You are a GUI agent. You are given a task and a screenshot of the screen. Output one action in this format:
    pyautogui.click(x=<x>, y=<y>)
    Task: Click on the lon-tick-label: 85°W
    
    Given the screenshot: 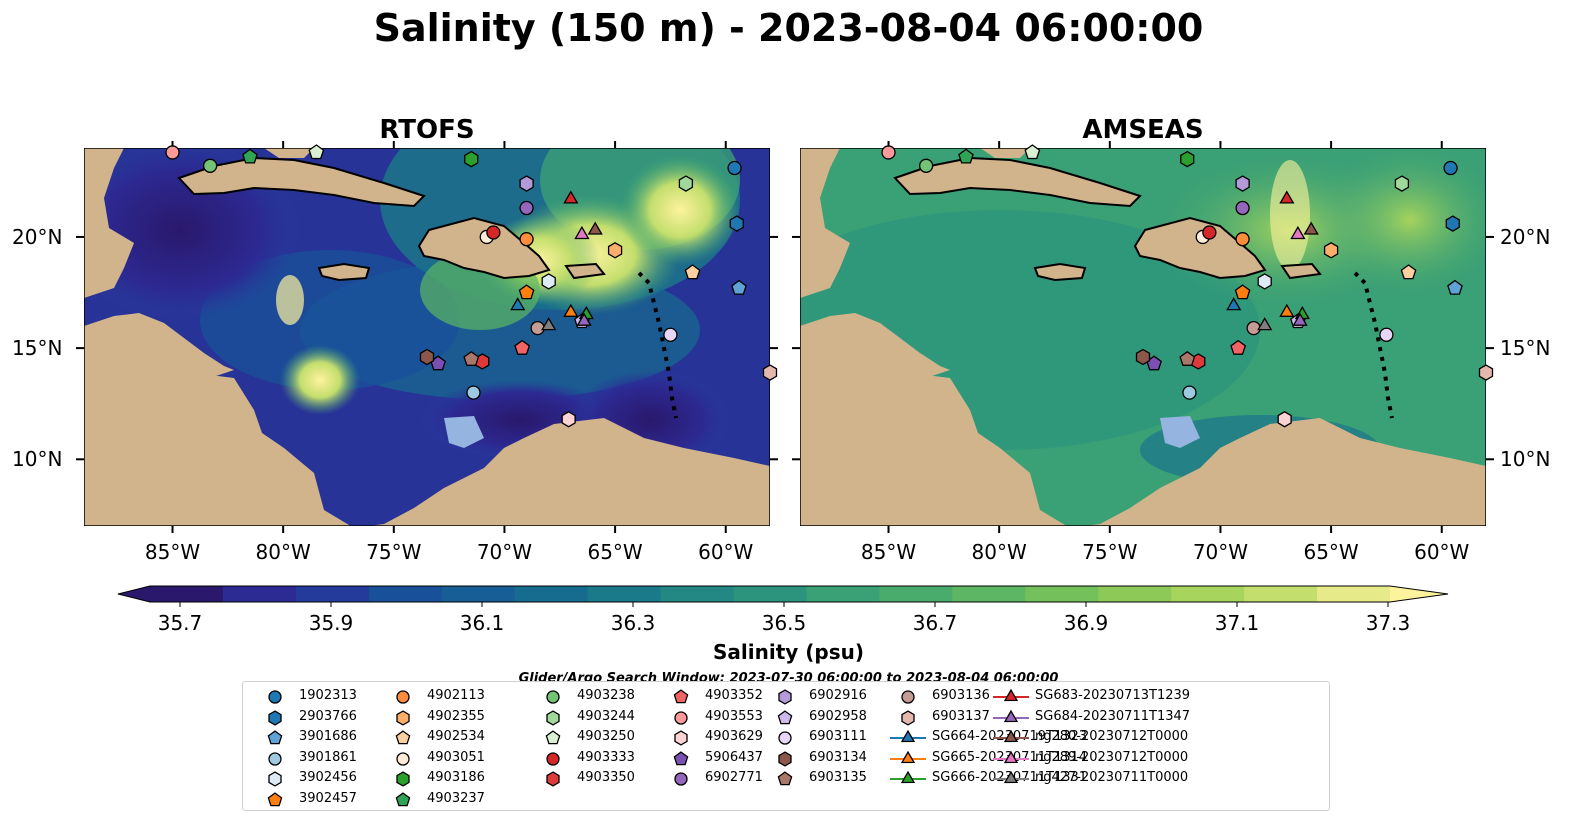 What is the action you would take?
    pyautogui.click(x=172, y=552)
    